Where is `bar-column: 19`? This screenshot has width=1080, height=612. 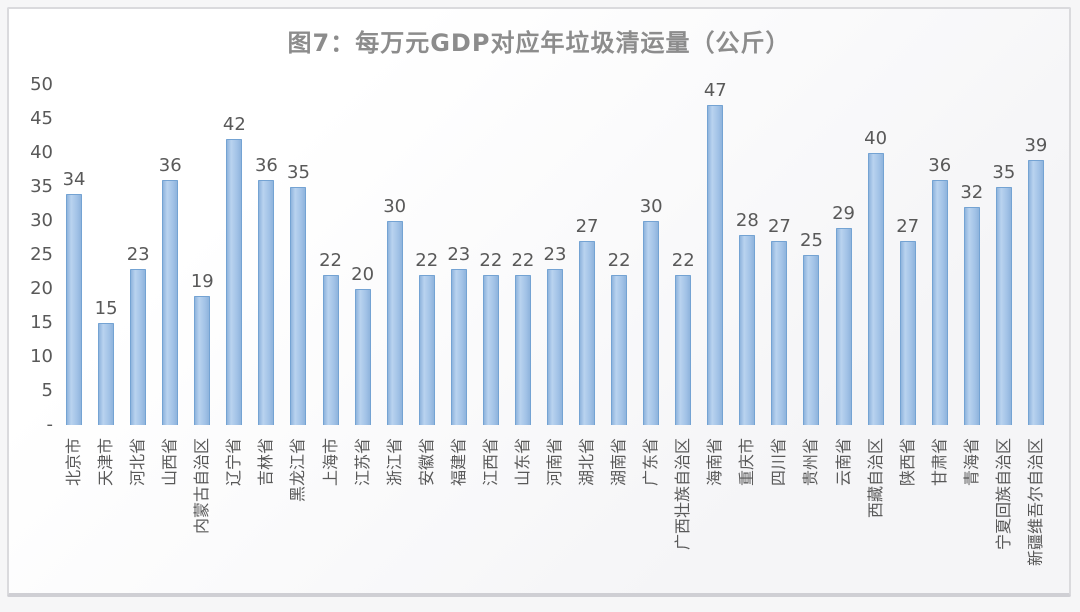
bar-column: 19 is located at coordinates (202, 255).